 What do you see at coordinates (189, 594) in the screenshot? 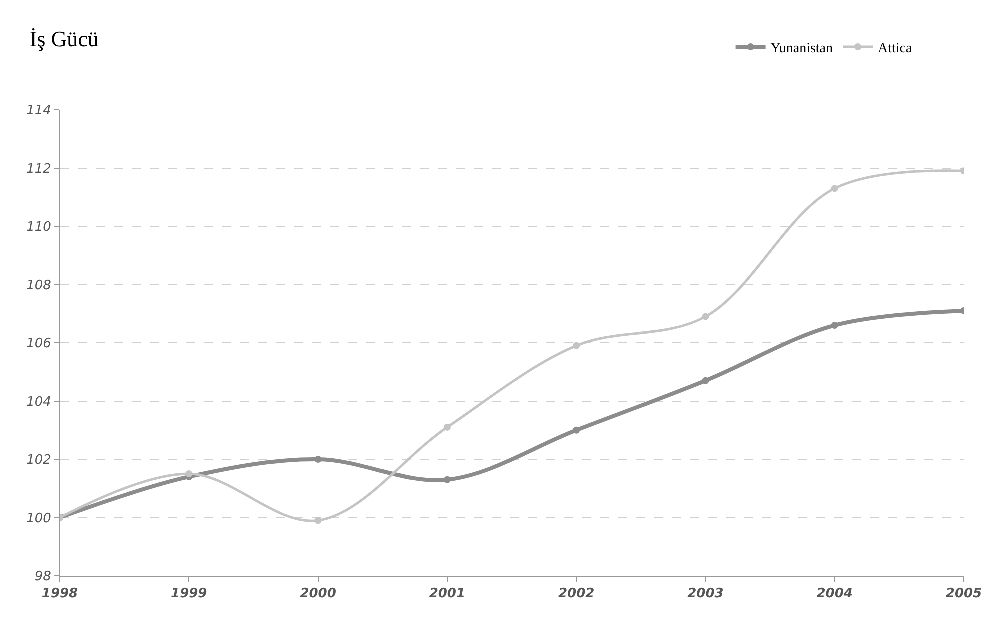
I see `x-tick-label: 1999` at bounding box center [189, 594].